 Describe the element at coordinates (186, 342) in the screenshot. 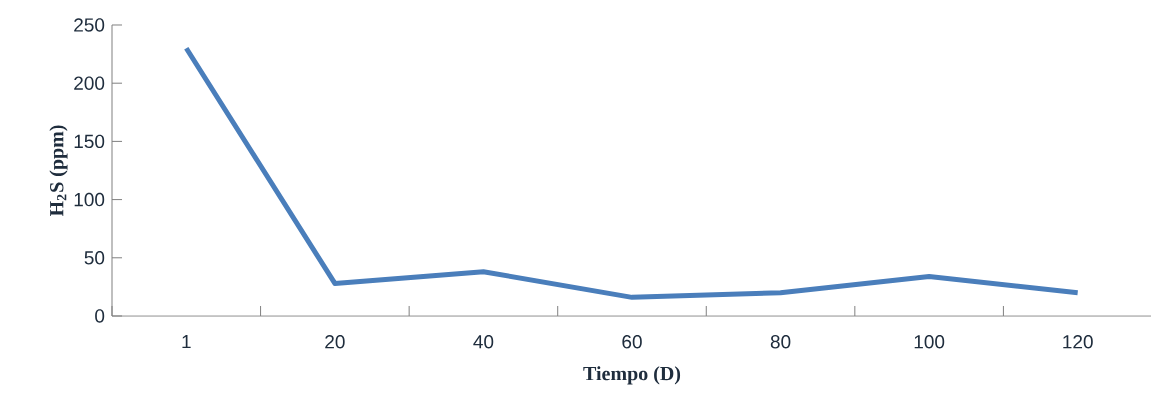

I see `x-tick-label: 1` at that location.